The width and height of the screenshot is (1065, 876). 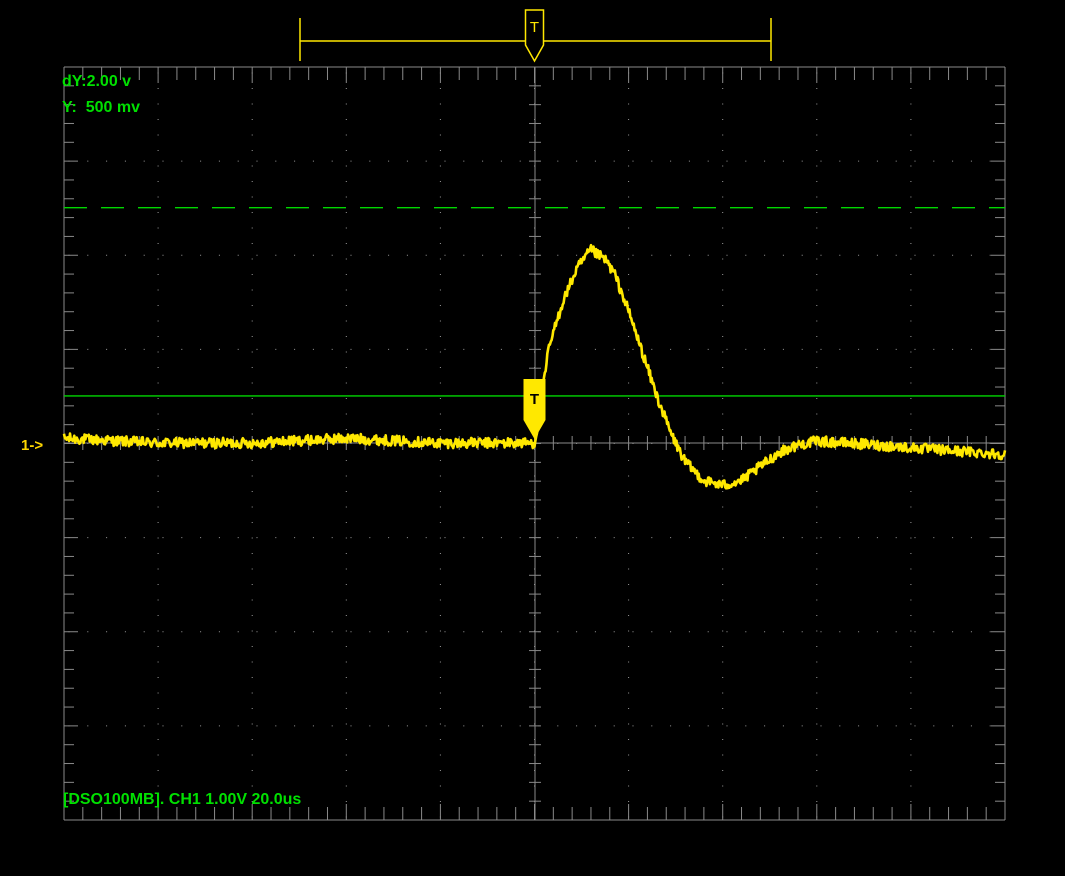 I want to click on channel-1-ground-marker: 1->, so click(x=32, y=445).